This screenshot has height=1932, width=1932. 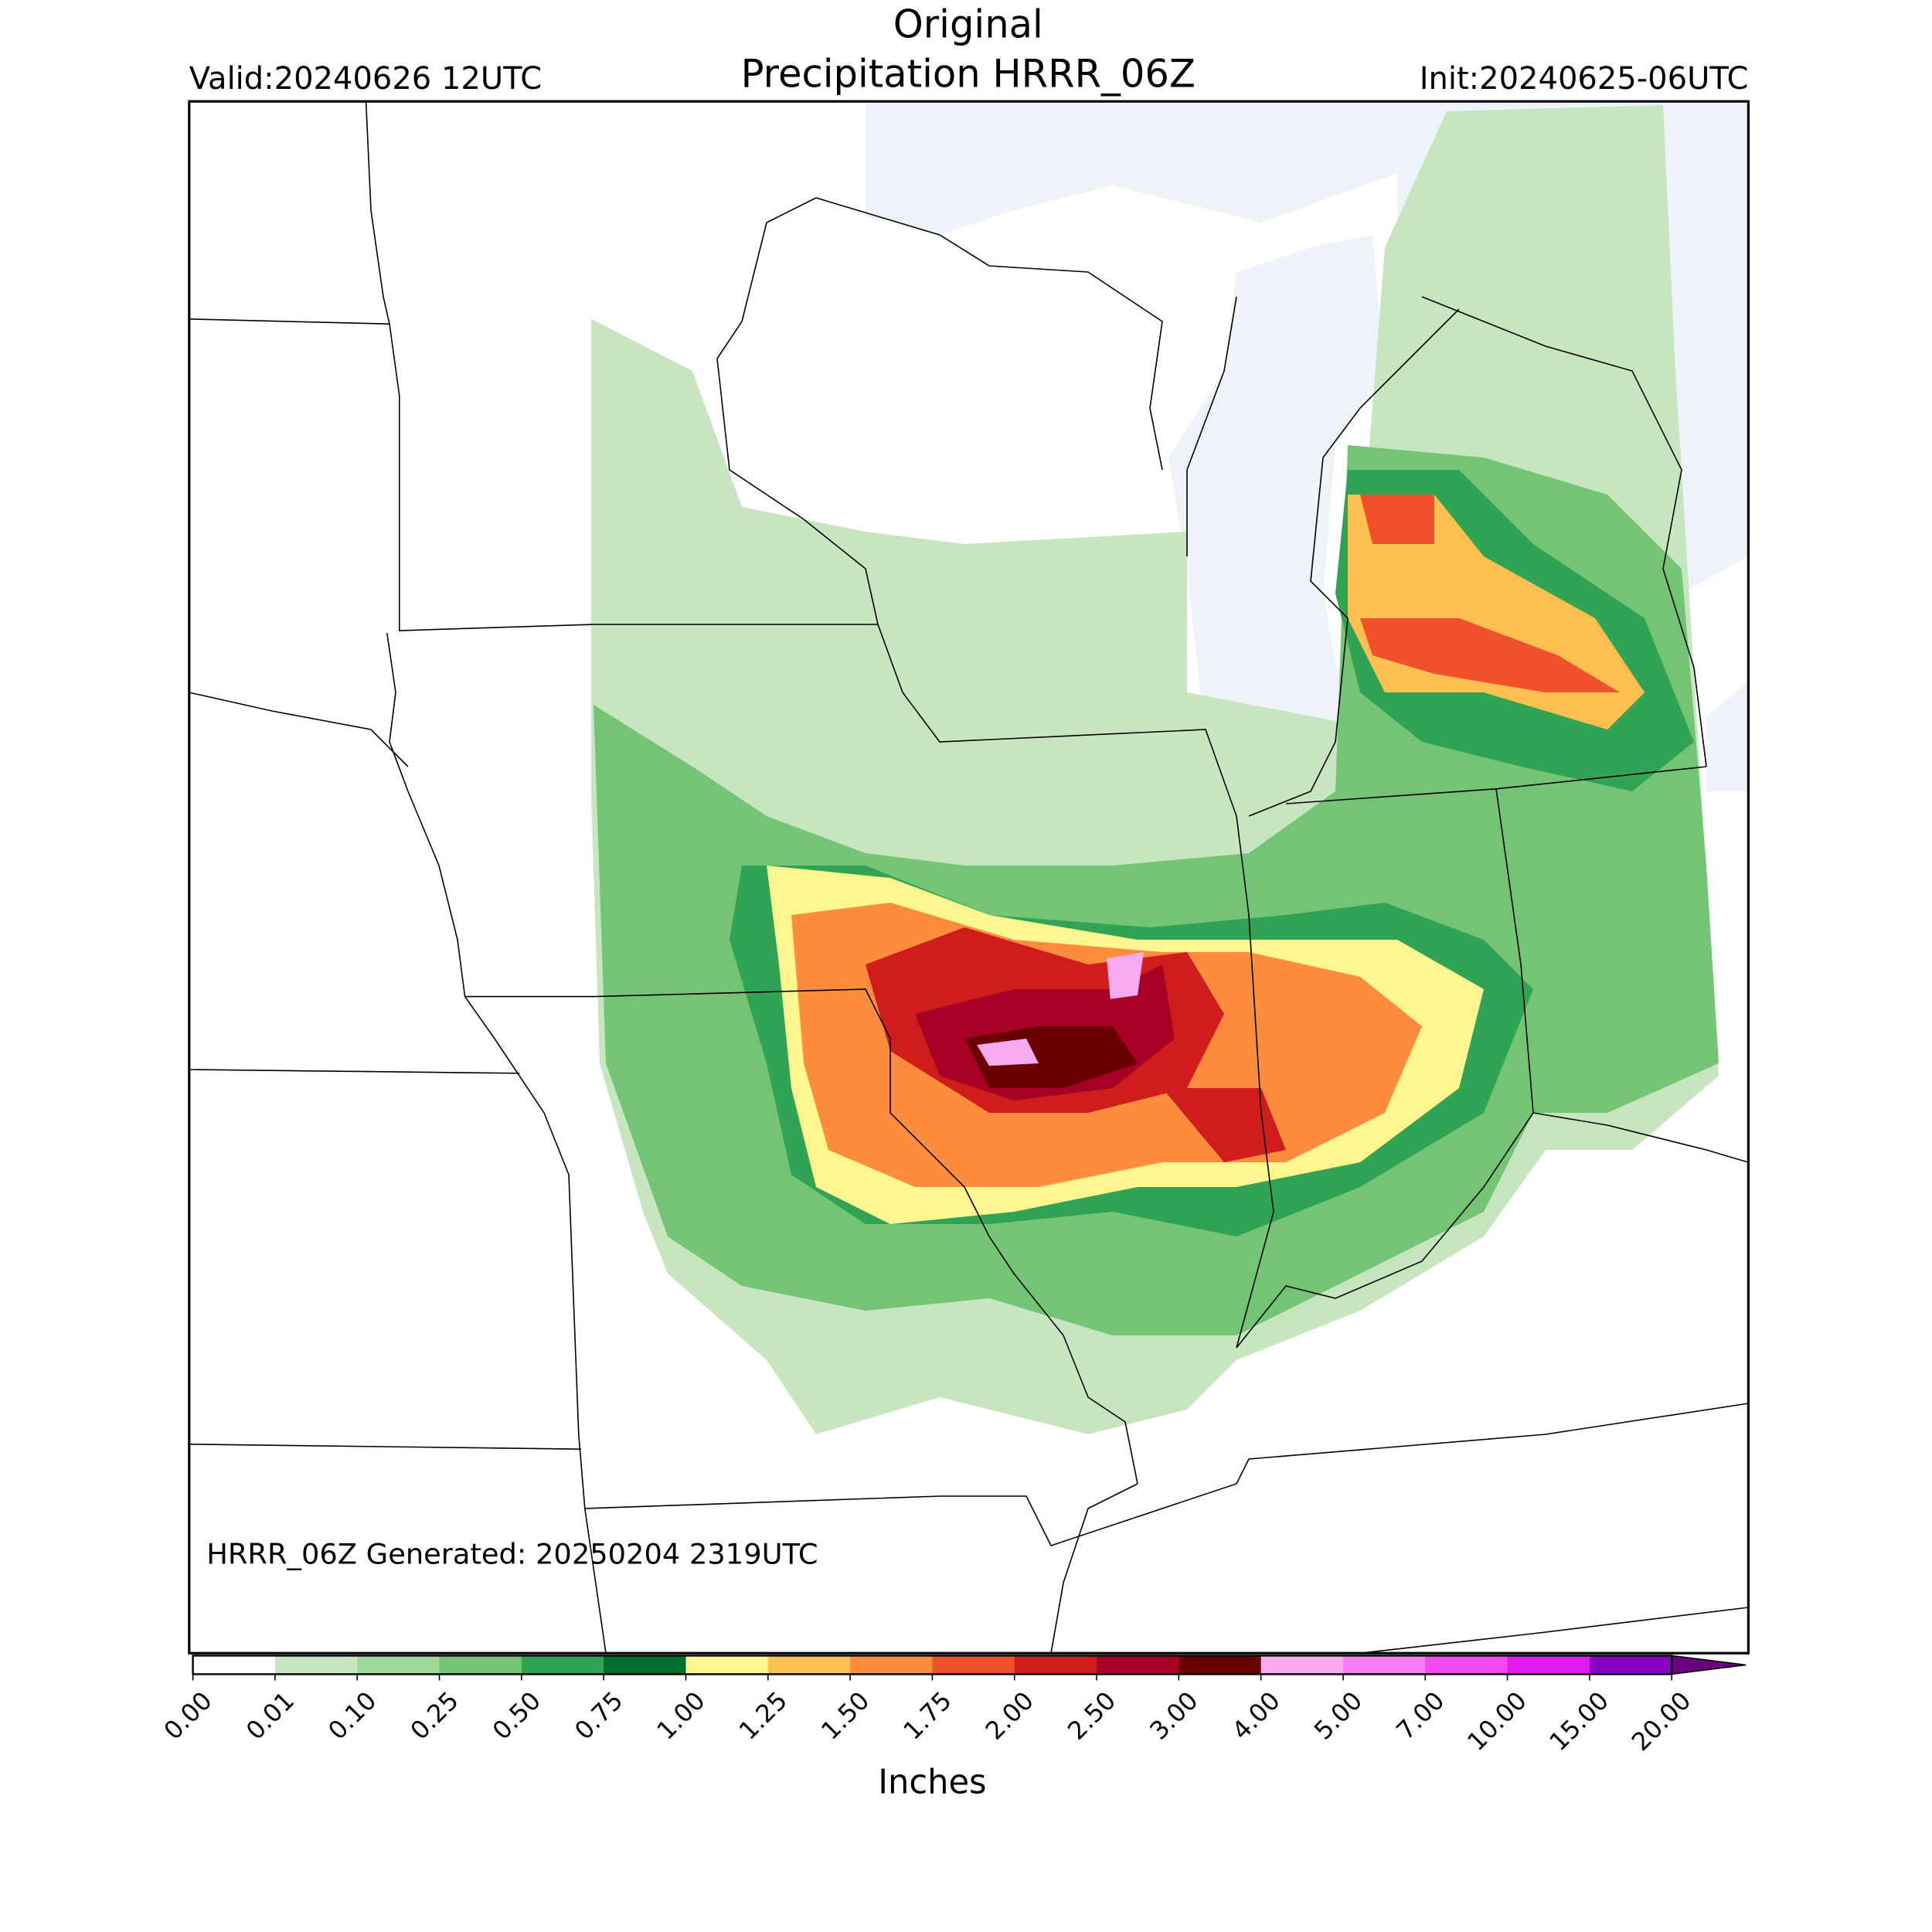 I want to click on valid-time: Valid:20240626 12UTC, so click(x=365, y=79).